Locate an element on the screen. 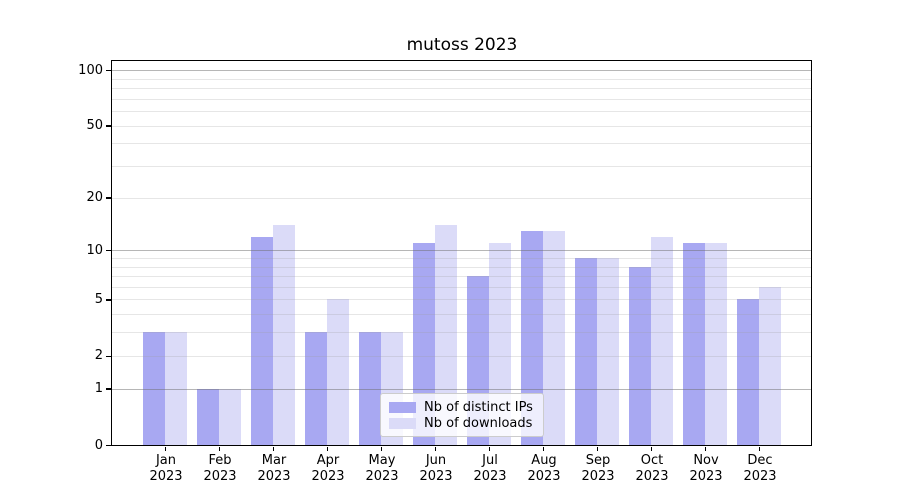  x-tick-label: Jul 2023 is located at coordinates (490, 468).